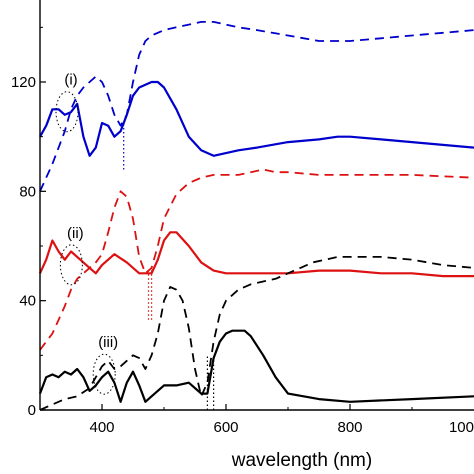  What do you see at coordinates (70, 80) in the screenshot?
I see `annotation-label-1: (i)` at bounding box center [70, 80].